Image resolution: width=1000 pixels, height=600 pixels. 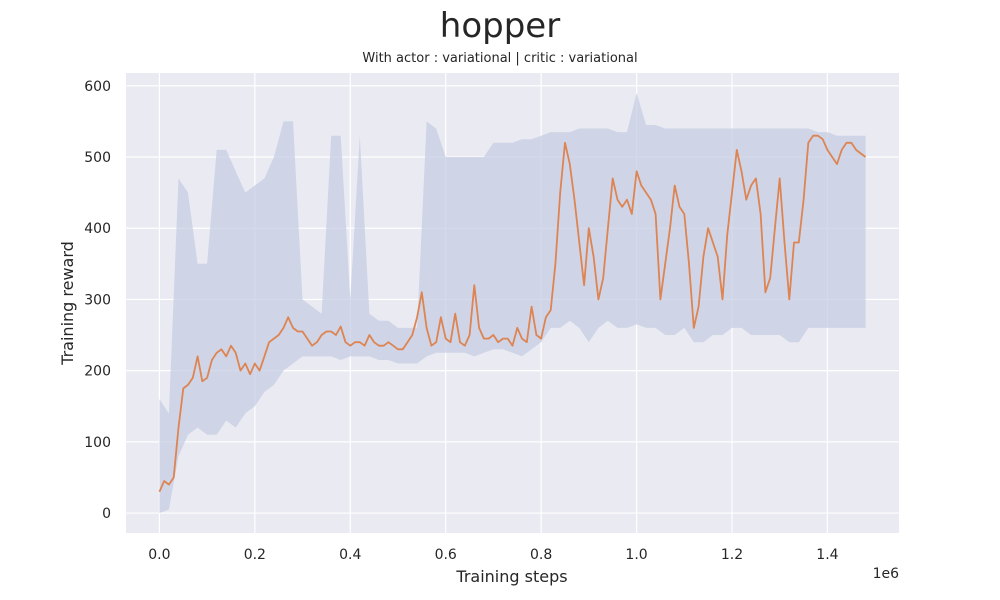 What do you see at coordinates (500, 26) in the screenshot?
I see `chart-title: hopper` at bounding box center [500, 26].